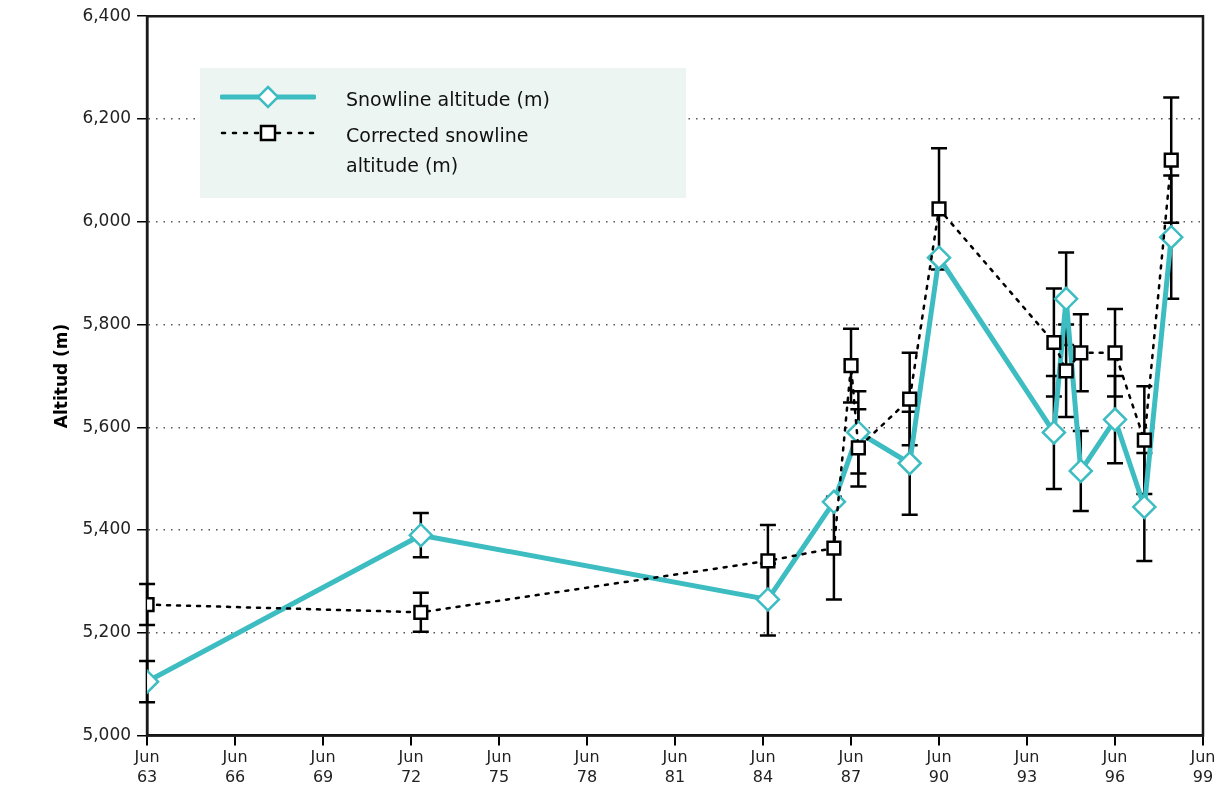 This screenshot has width=1231, height=794. Describe the element at coordinates (146, 766) in the screenshot. I see `x-tick-label: Jun 63` at that location.